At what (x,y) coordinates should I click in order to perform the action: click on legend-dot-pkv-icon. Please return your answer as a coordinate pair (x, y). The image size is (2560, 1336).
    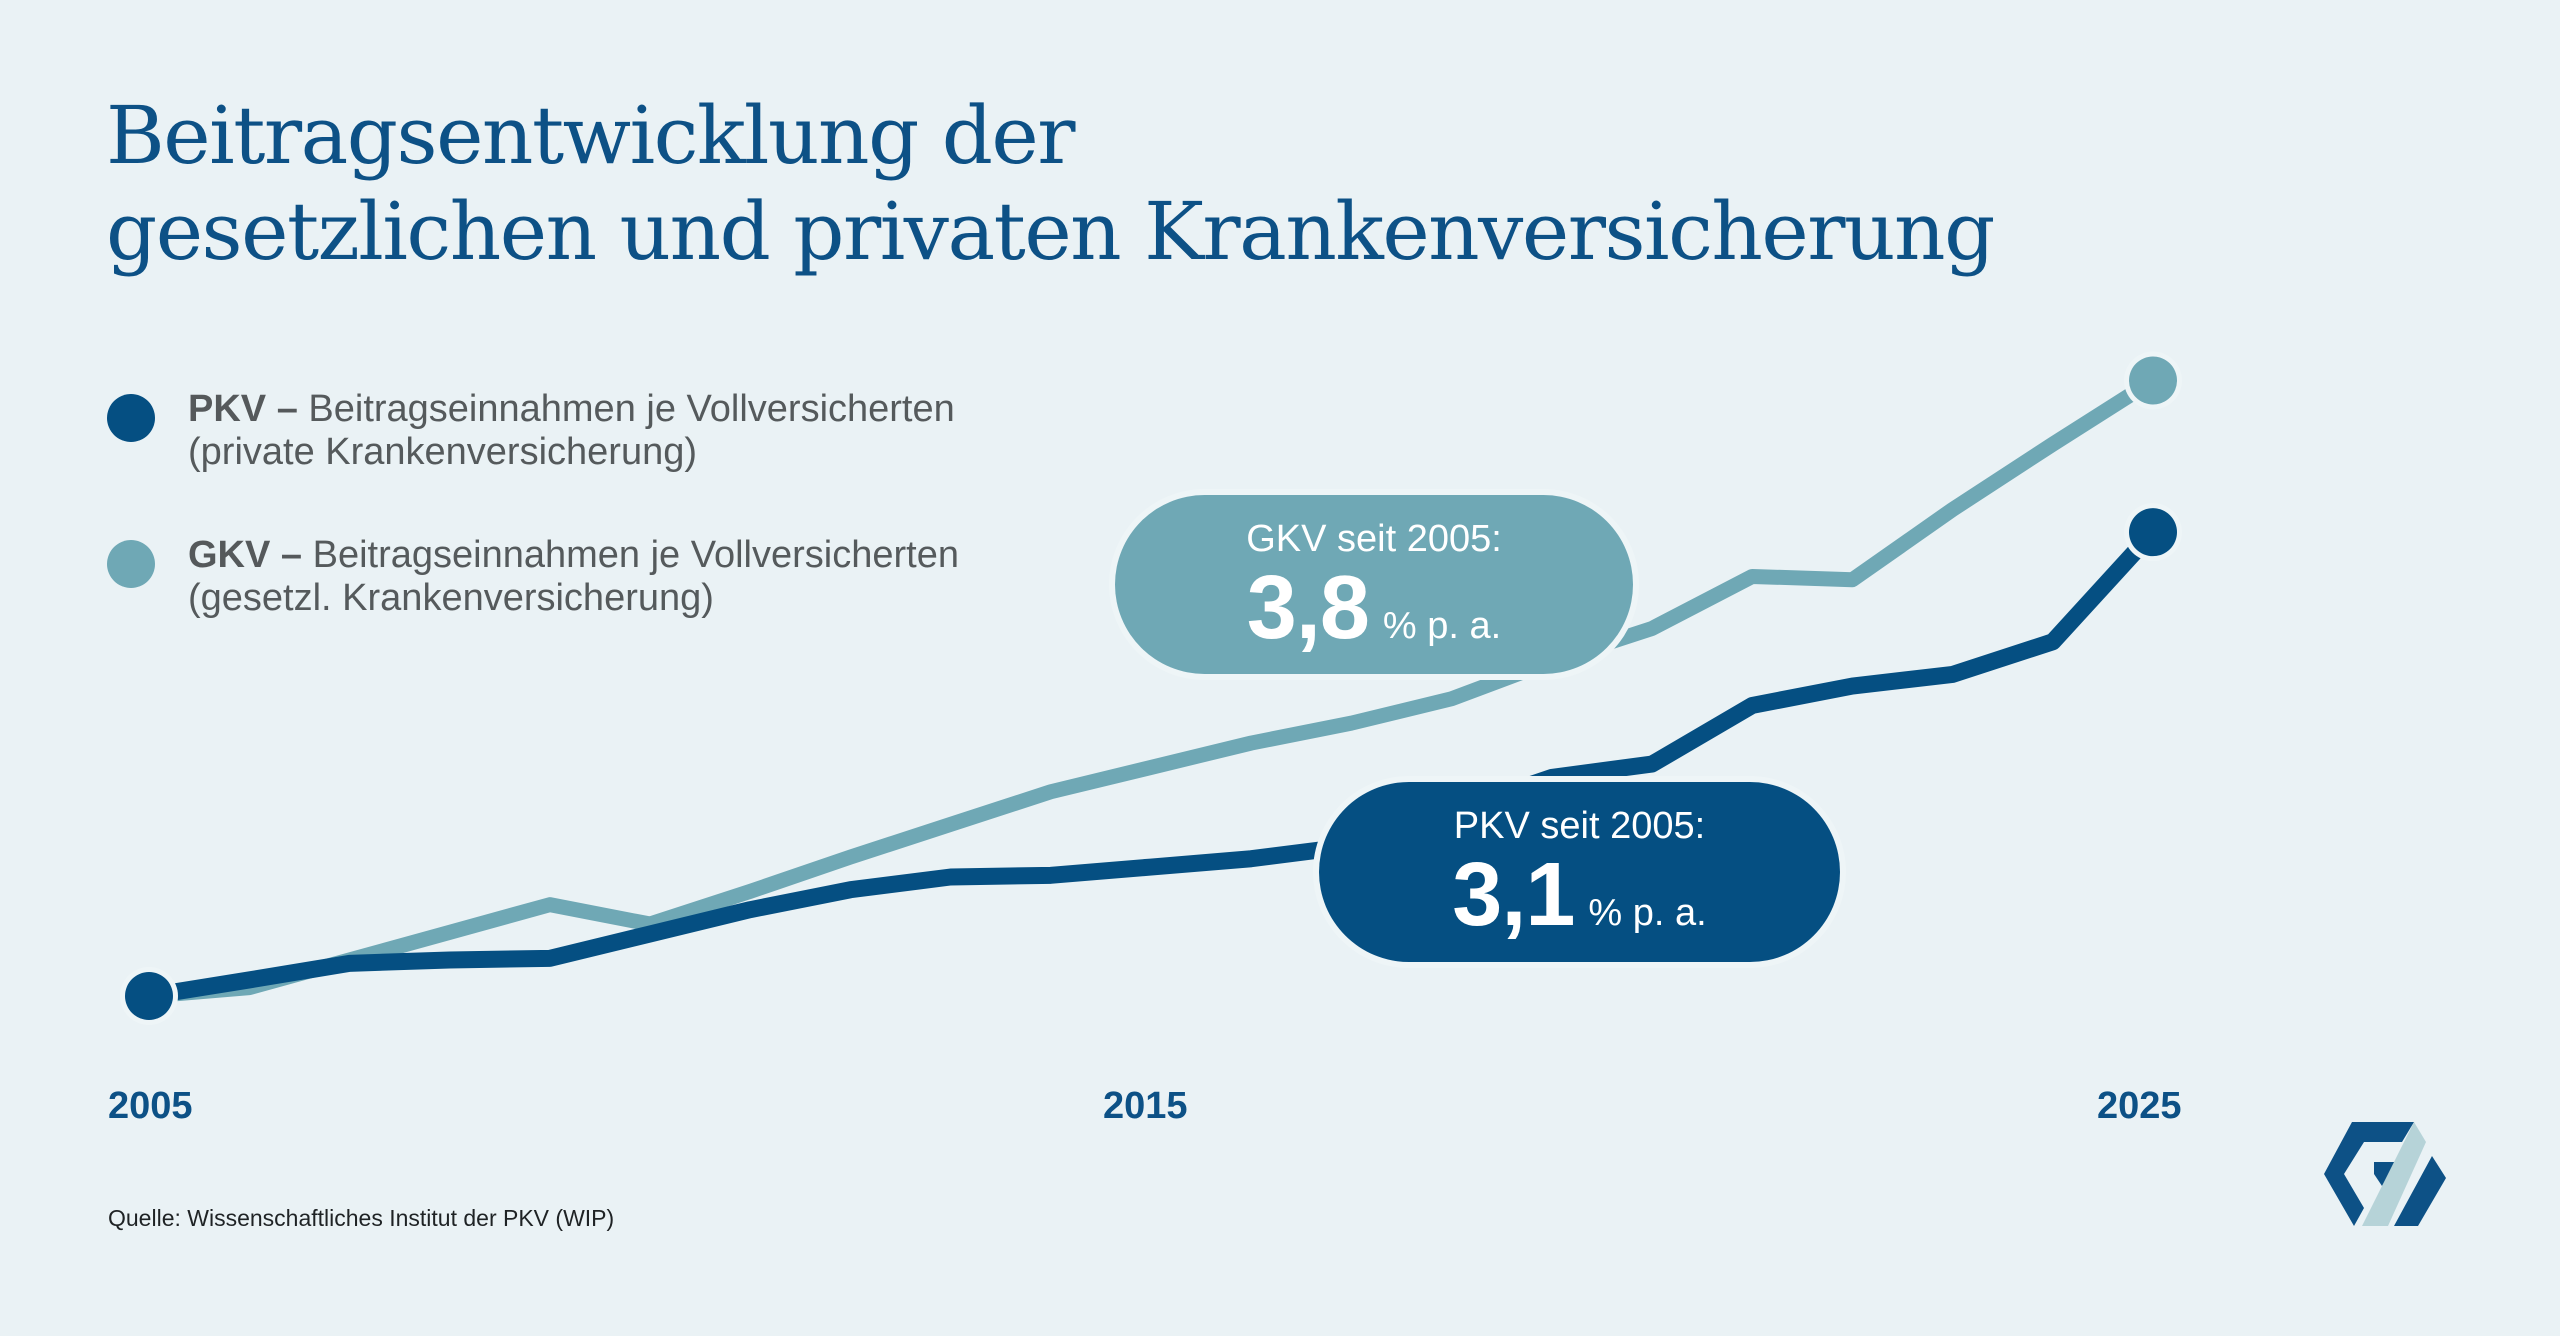
    Looking at the image, I should click on (131, 418).